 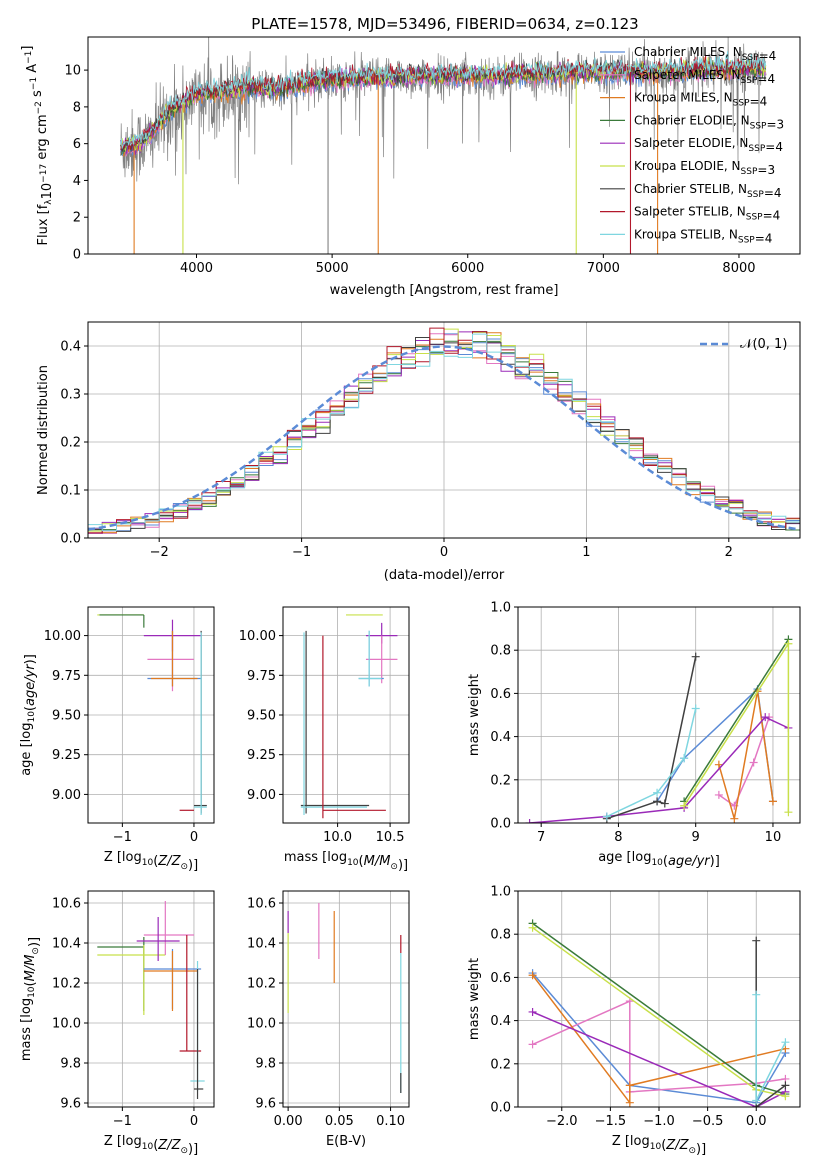 I want to click on y-axis-label-part: M/M, so click(x=30, y=968).